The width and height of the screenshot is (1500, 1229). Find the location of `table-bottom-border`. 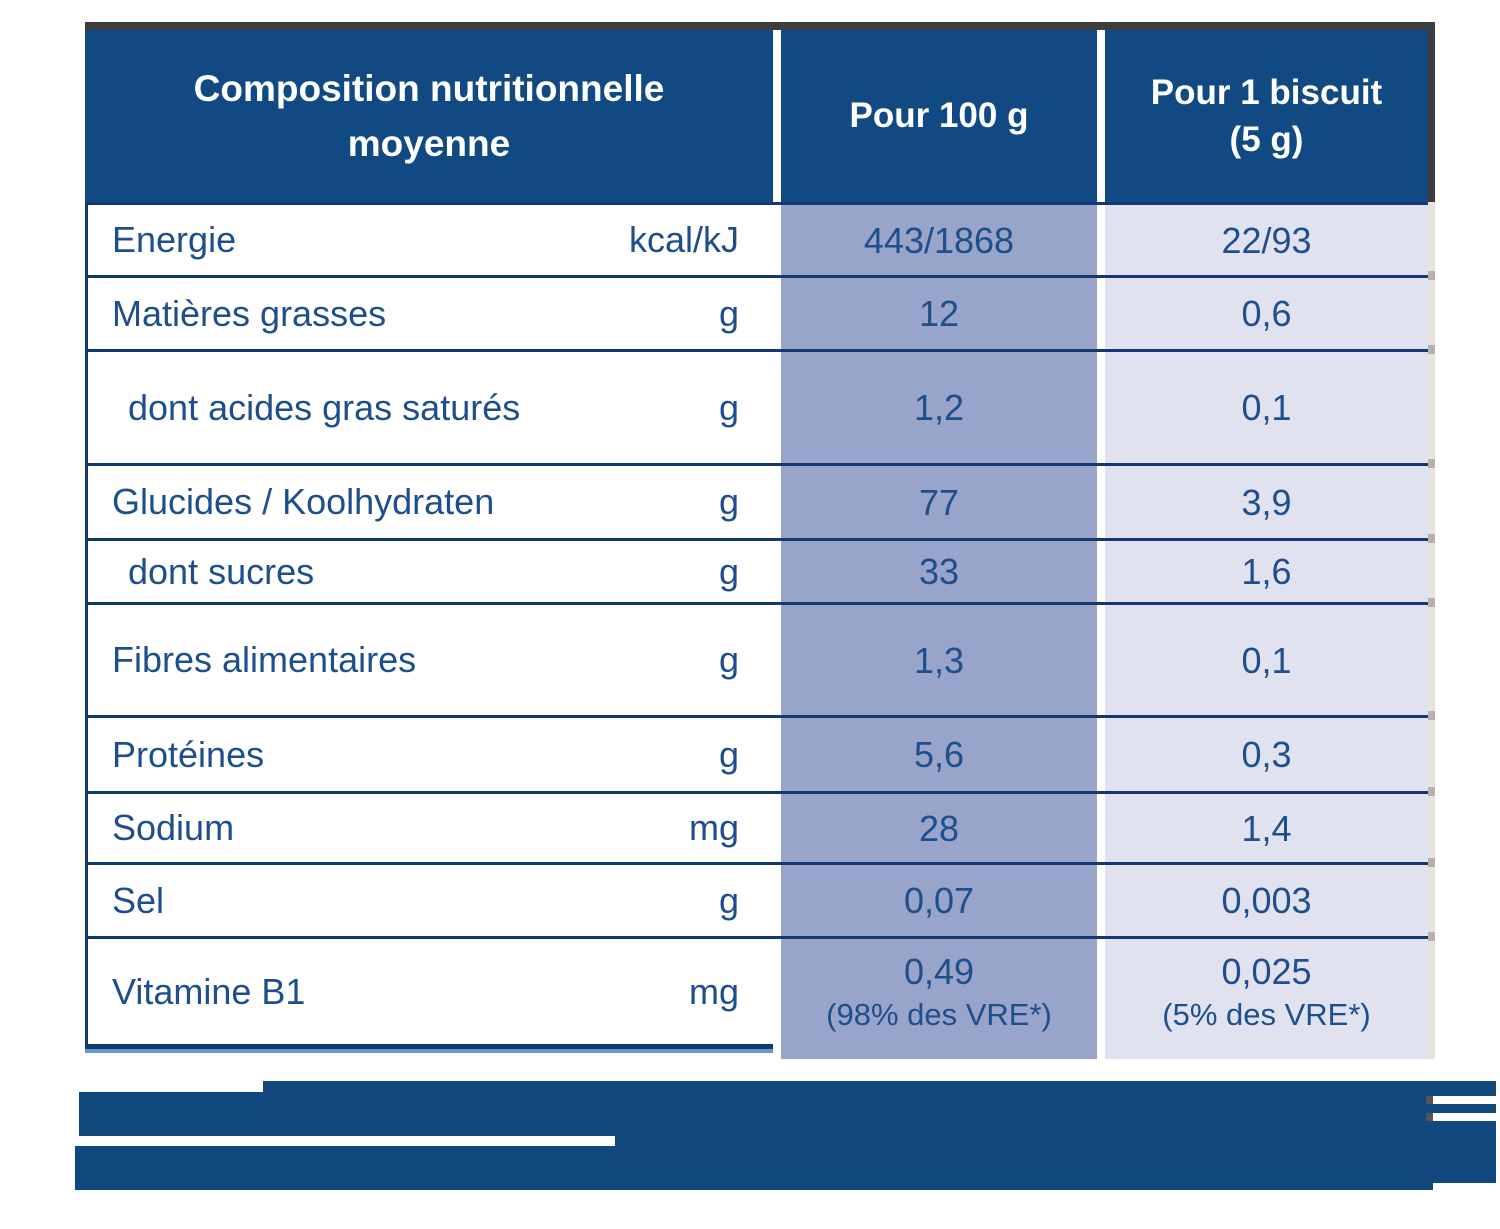

table-bottom-border is located at coordinates (429, 1046).